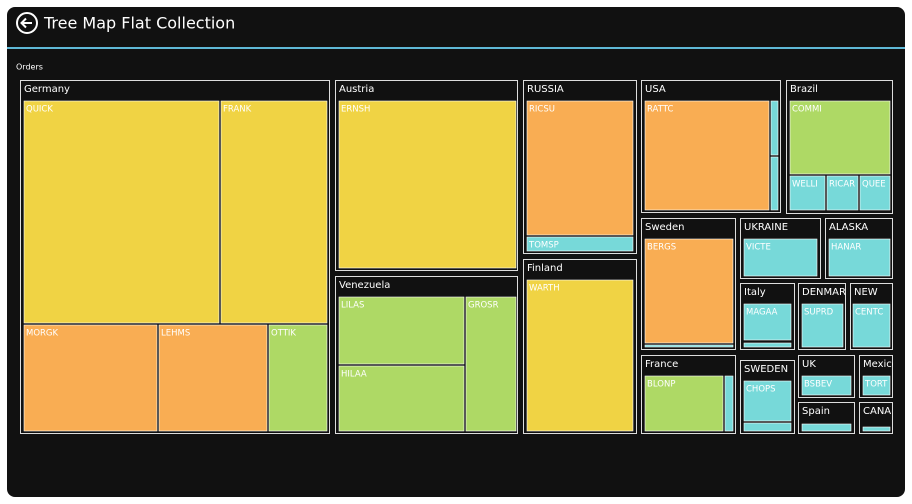 This screenshot has width=912, height=504. What do you see at coordinates (848, 227) in the screenshot?
I see `group-label: ALASKA` at bounding box center [848, 227].